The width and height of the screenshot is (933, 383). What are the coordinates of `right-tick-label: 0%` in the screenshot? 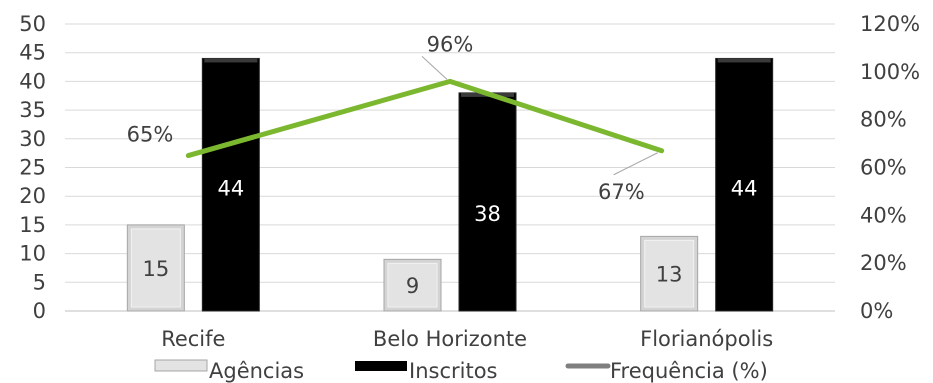 It's located at (876, 311).